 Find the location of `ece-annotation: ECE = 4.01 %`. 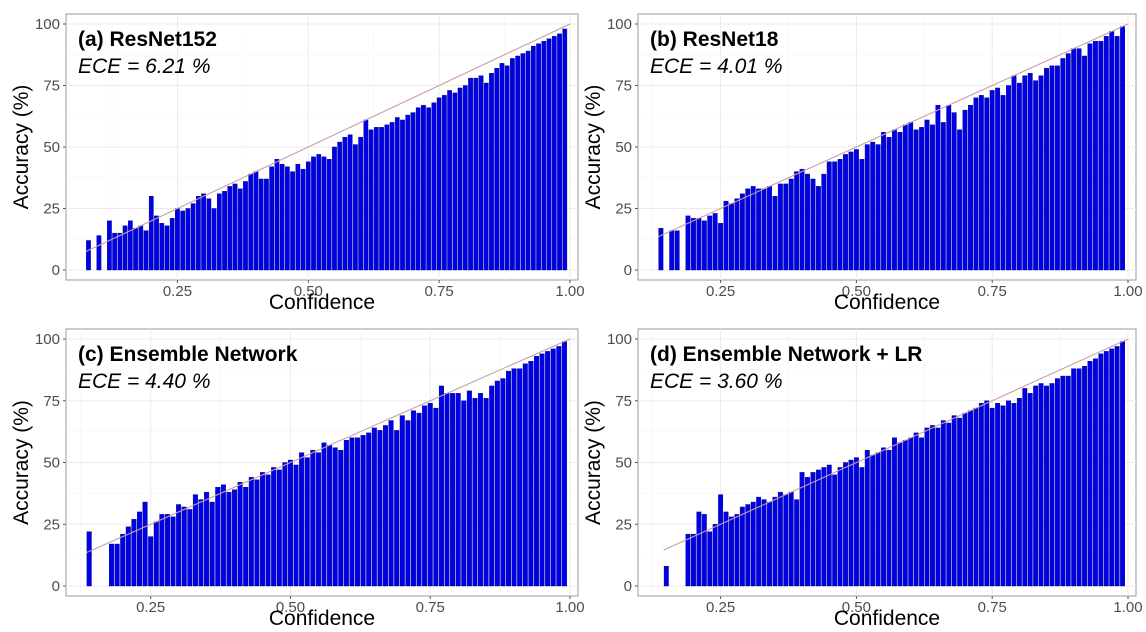

ece-annotation: ECE = 4.01 % is located at coordinates (716, 66).